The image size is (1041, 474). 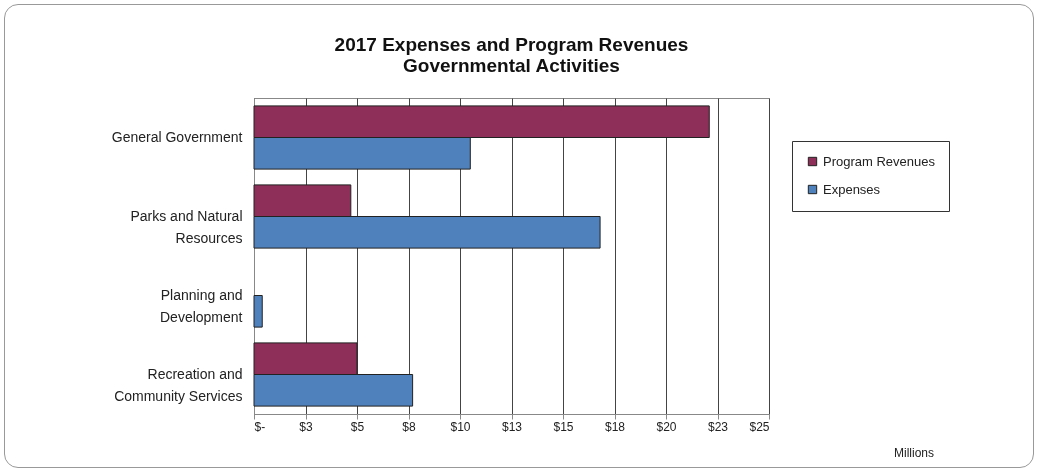 What do you see at coordinates (512, 426) in the screenshot?
I see `x-tick-label: $13` at bounding box center [512, 426].